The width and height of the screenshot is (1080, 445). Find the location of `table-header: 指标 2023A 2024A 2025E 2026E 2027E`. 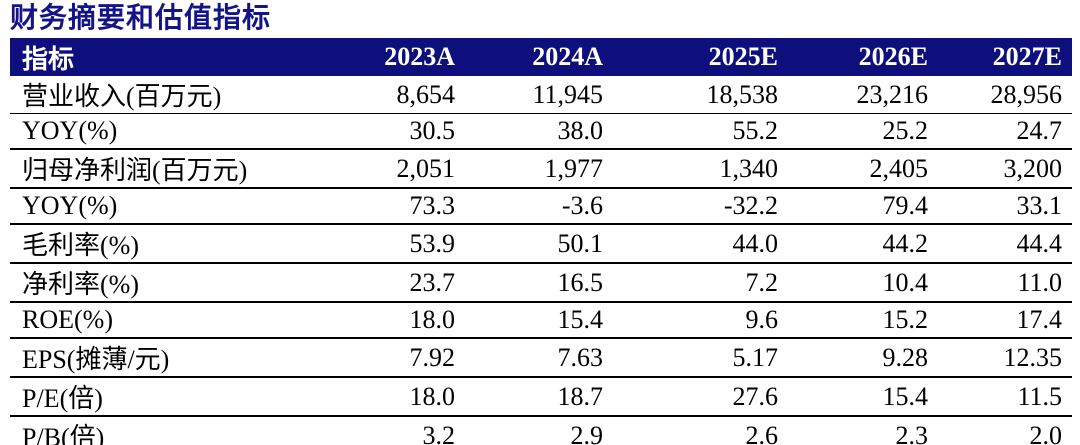

table-header: 指标 2023A 2024A 2025E 2026E 2027E is located at coordinates (541, 57).